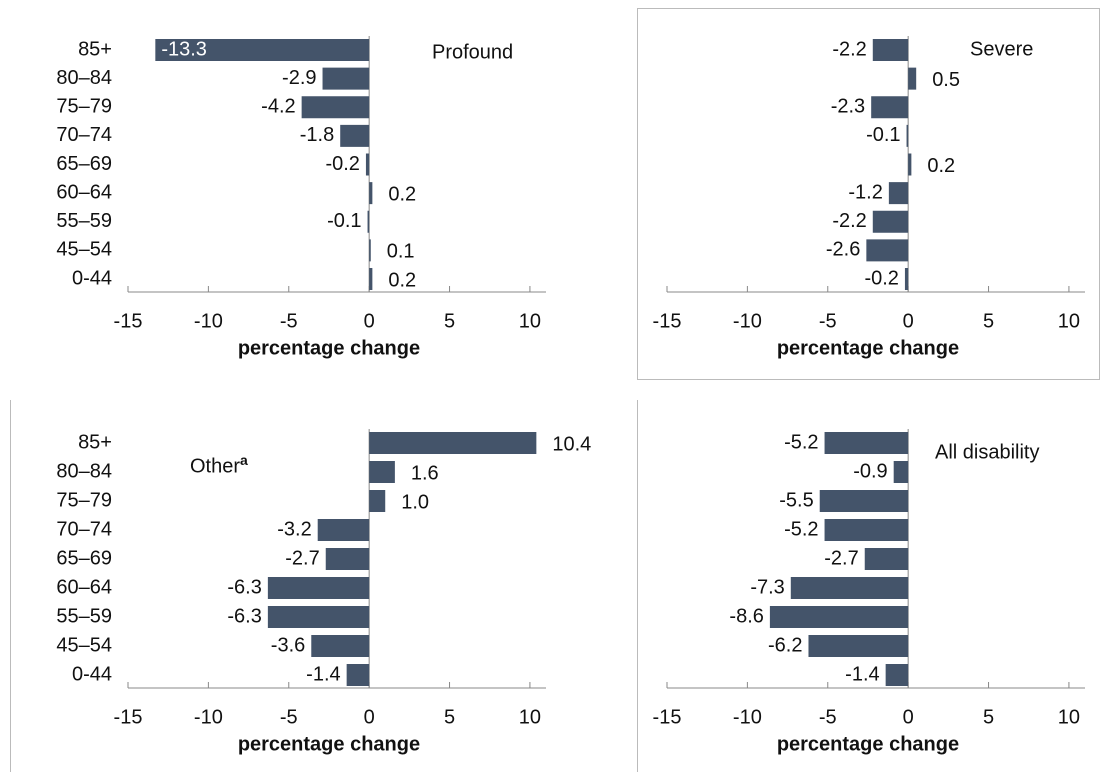 The height and width of the screenshot is (772, 1101). Describe the element at coordinates (848, 107) in the screenshot. I see `data-label: -2.3` at that location.